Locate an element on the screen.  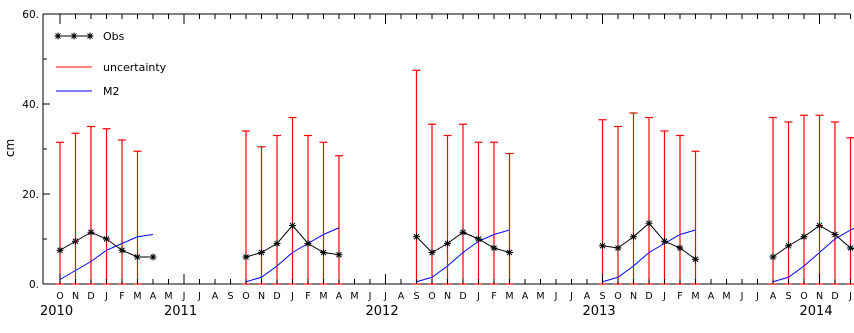
y-tick-label: 40. is located at coordinates (30, 105).